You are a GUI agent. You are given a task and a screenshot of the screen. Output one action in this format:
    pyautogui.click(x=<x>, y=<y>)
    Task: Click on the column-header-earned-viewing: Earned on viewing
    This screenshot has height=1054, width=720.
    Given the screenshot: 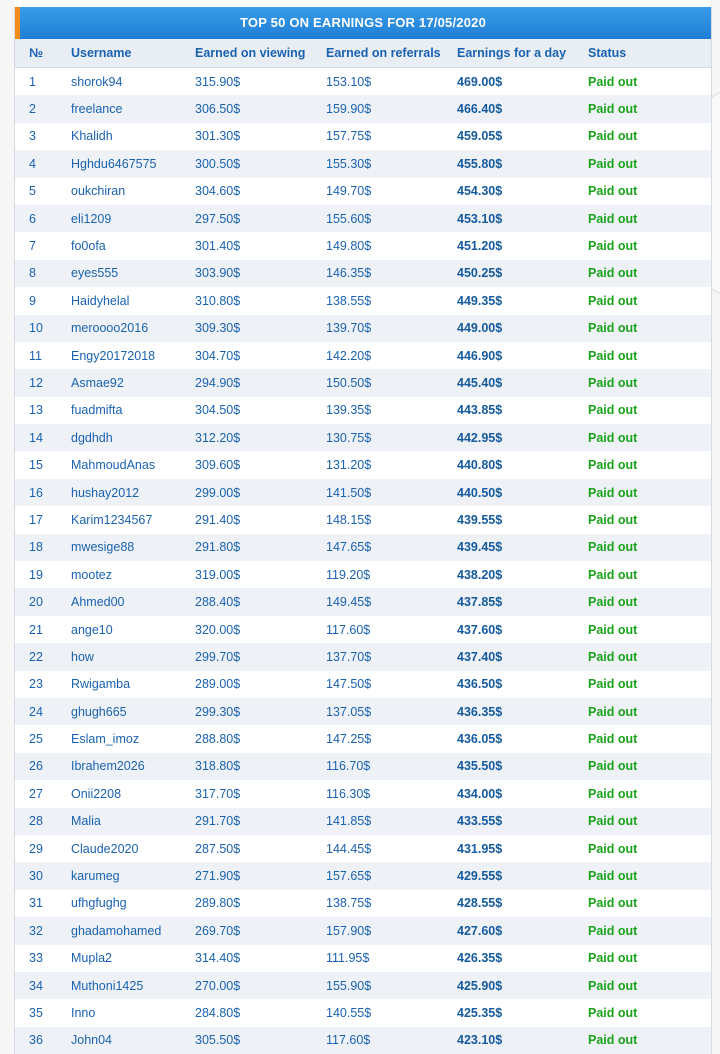 What is the action you would take?
    pyautogui.click(x=250, y=53)
    